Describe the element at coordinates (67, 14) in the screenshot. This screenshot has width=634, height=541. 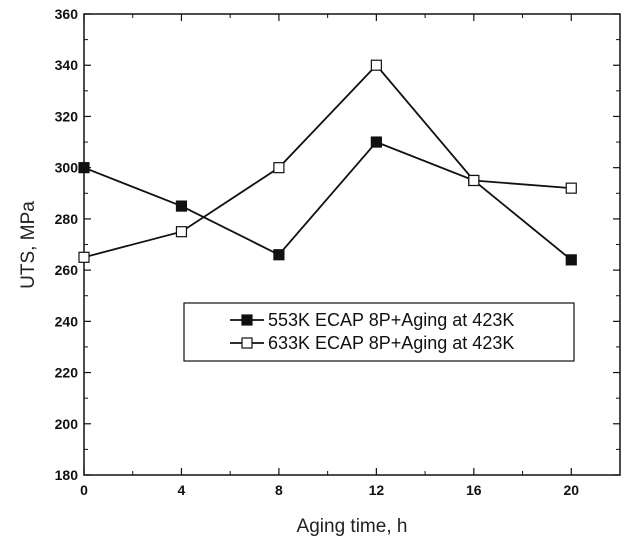
I see `y-tick-label: 360` at that location.